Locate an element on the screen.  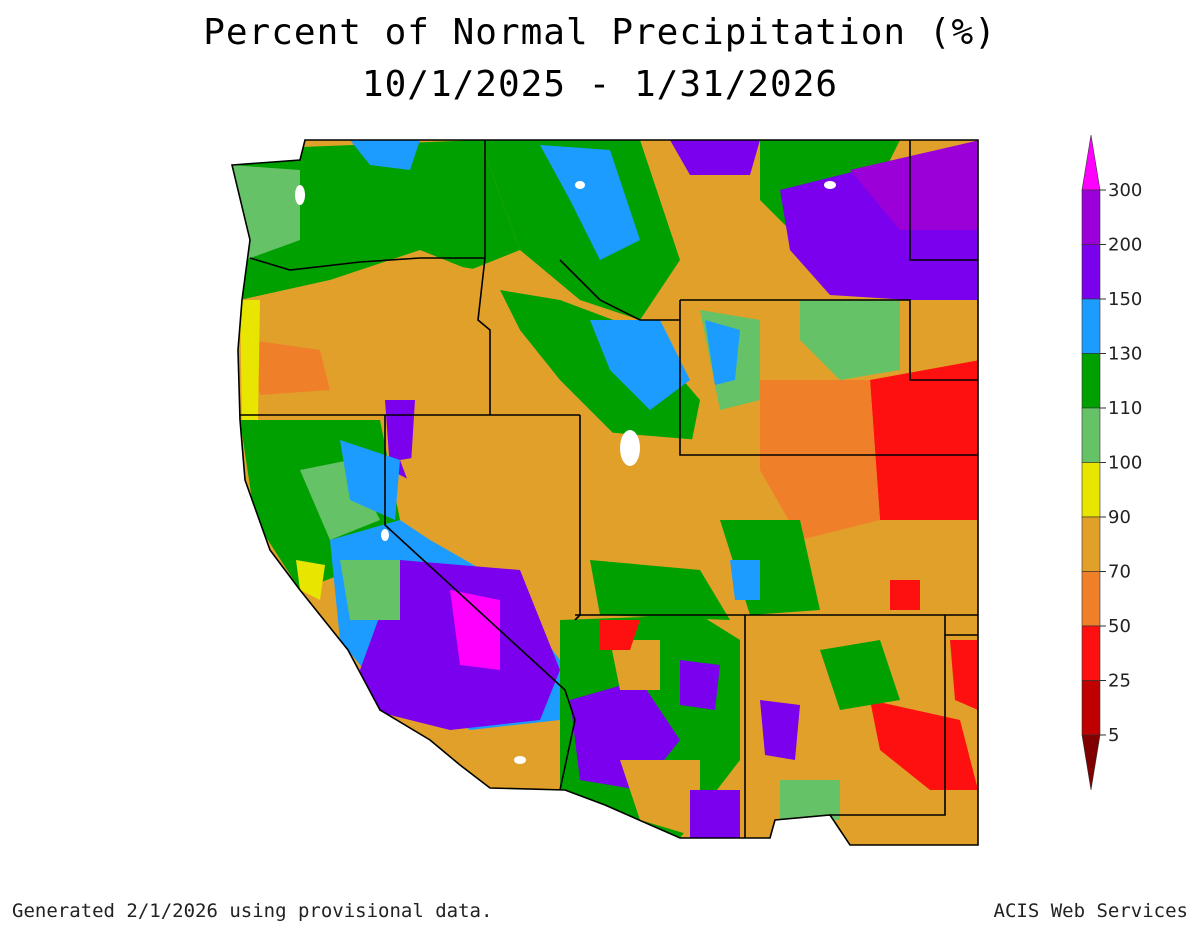
legend-ticks: 300 200 150 130 110 100 90 70 50 25 5 is located at coordinates (1121, 463).